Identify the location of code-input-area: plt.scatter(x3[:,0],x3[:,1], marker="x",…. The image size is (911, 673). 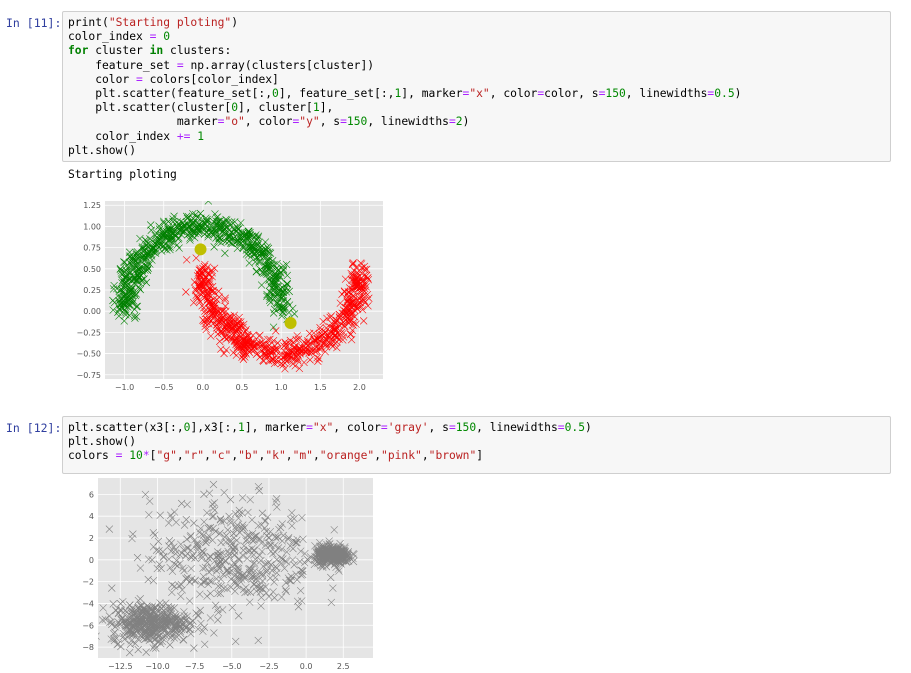
(476, 445).